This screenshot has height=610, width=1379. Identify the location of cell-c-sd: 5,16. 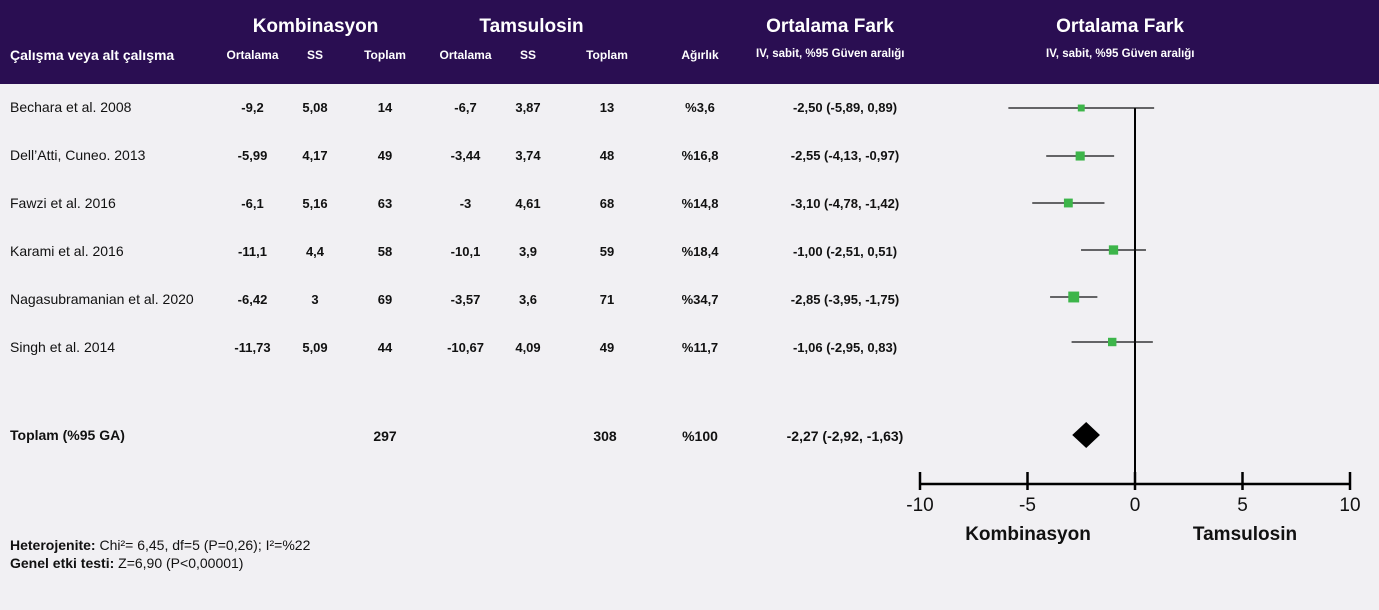
(315, 203).